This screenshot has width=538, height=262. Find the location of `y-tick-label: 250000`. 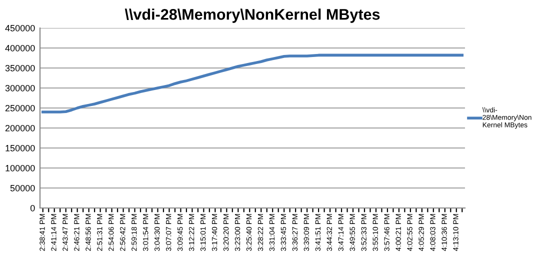

y-tick-label: 250000 is located at coordinates (20, 108).